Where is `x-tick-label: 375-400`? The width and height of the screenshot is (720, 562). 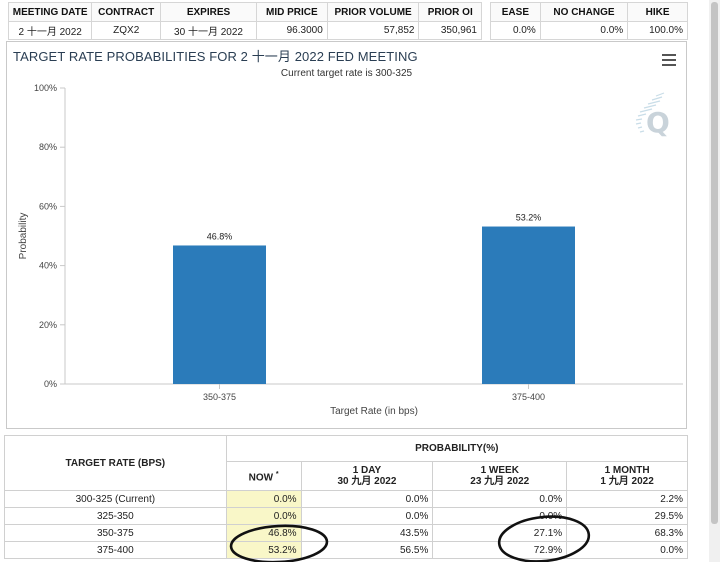 x-tick-label: 375-400 is located at coordinates (528, 397).